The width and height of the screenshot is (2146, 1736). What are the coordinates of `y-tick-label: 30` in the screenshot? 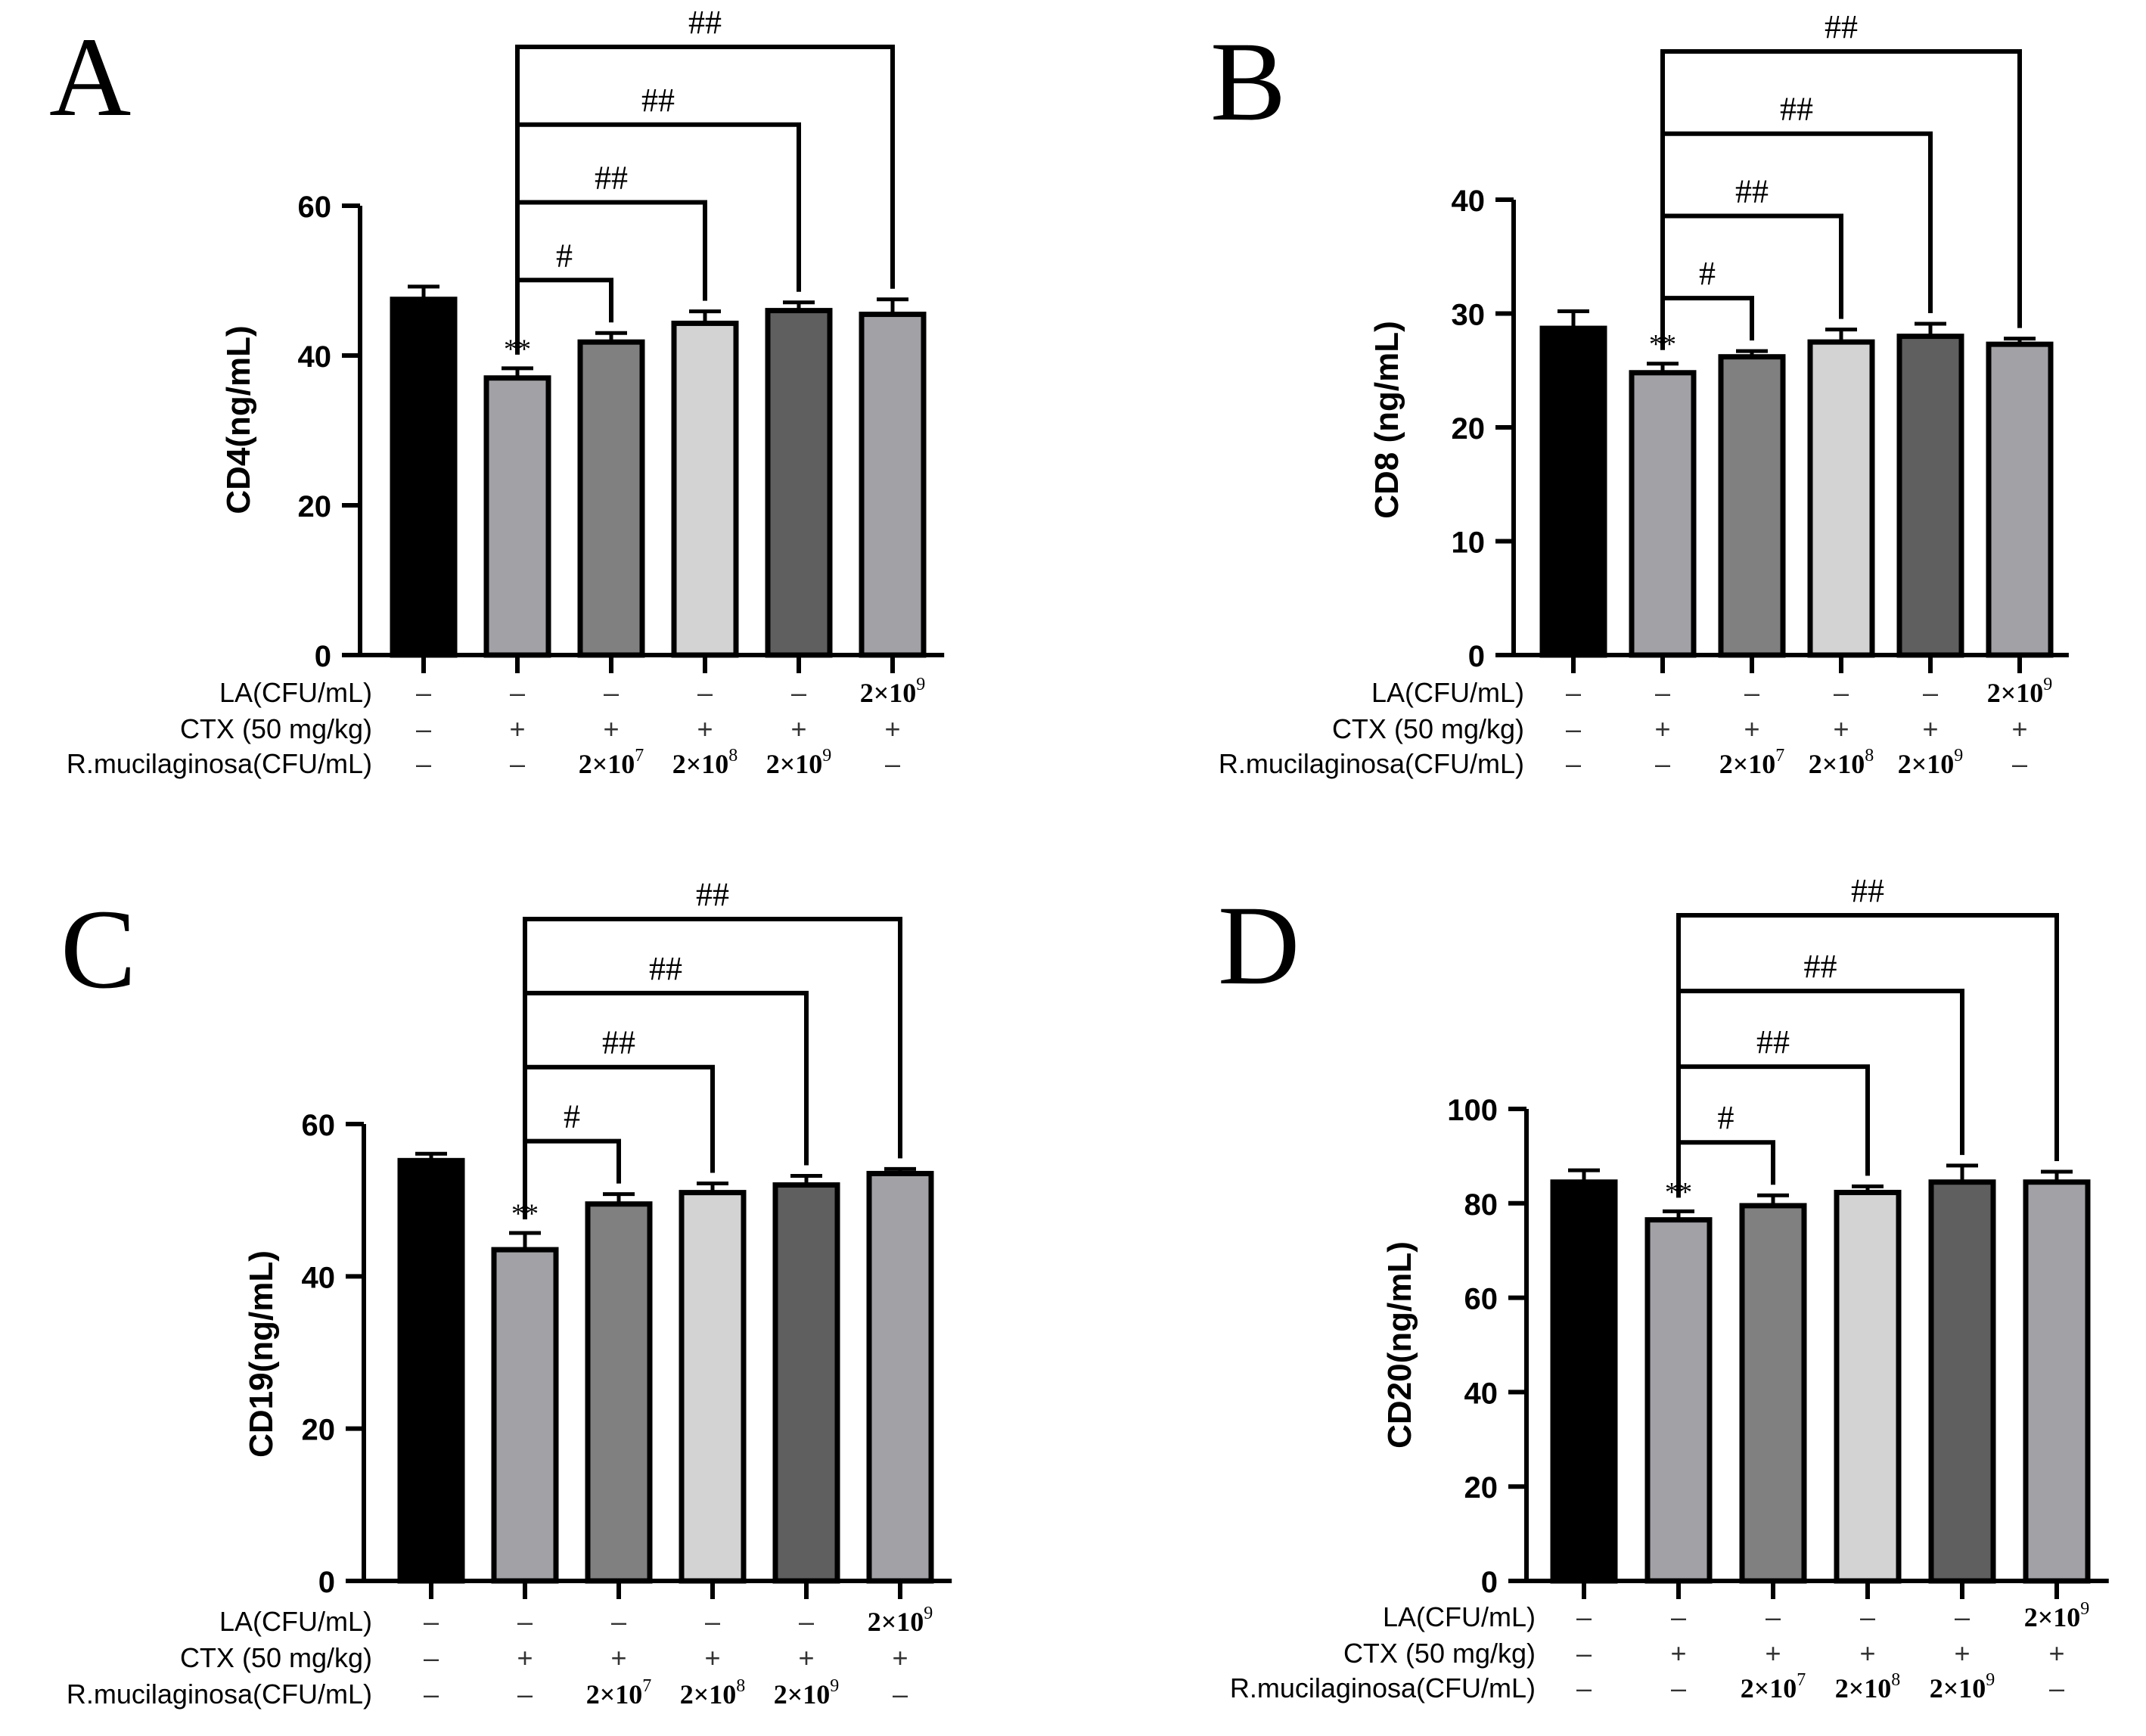 It's located at (1469, 315).